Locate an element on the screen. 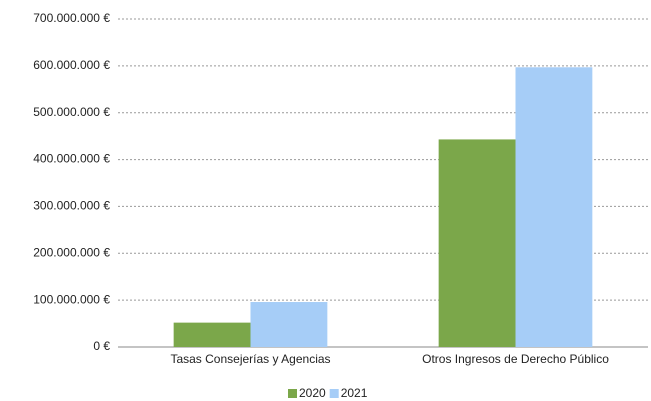 The image size is (651, 401). y-tick-label: 100.000.000 € is located at coordinates (71, 299).